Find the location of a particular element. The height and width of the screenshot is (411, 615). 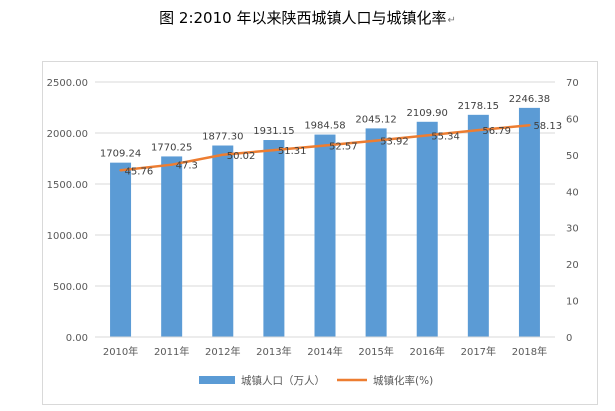

y-left-tick-label: 2000.00 is located at coordinates (67, 134).